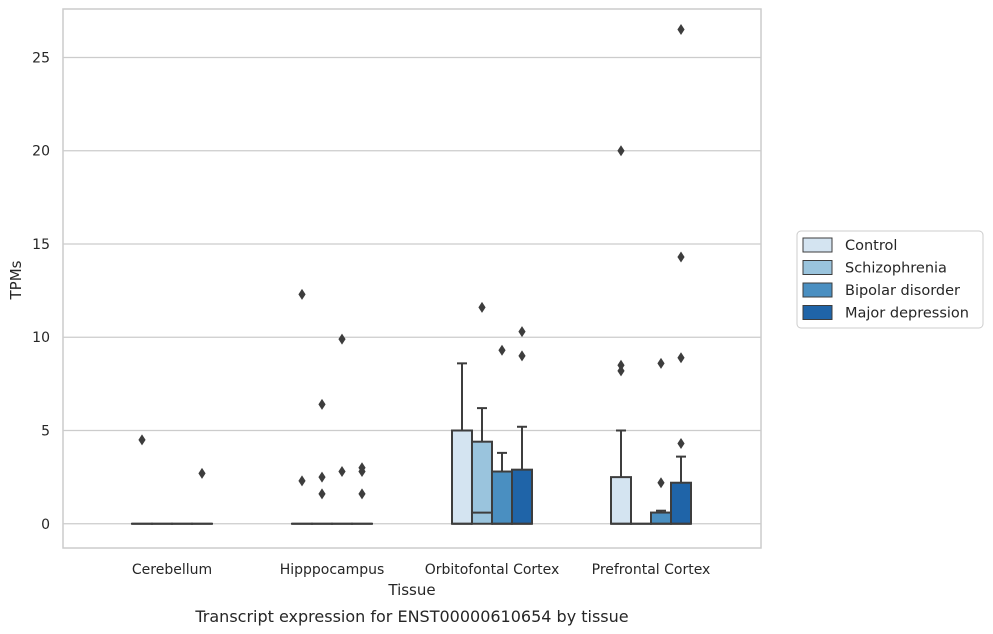 The image size is (993, 634). I want to click on y-tick-label: 5, so click(45, 432).